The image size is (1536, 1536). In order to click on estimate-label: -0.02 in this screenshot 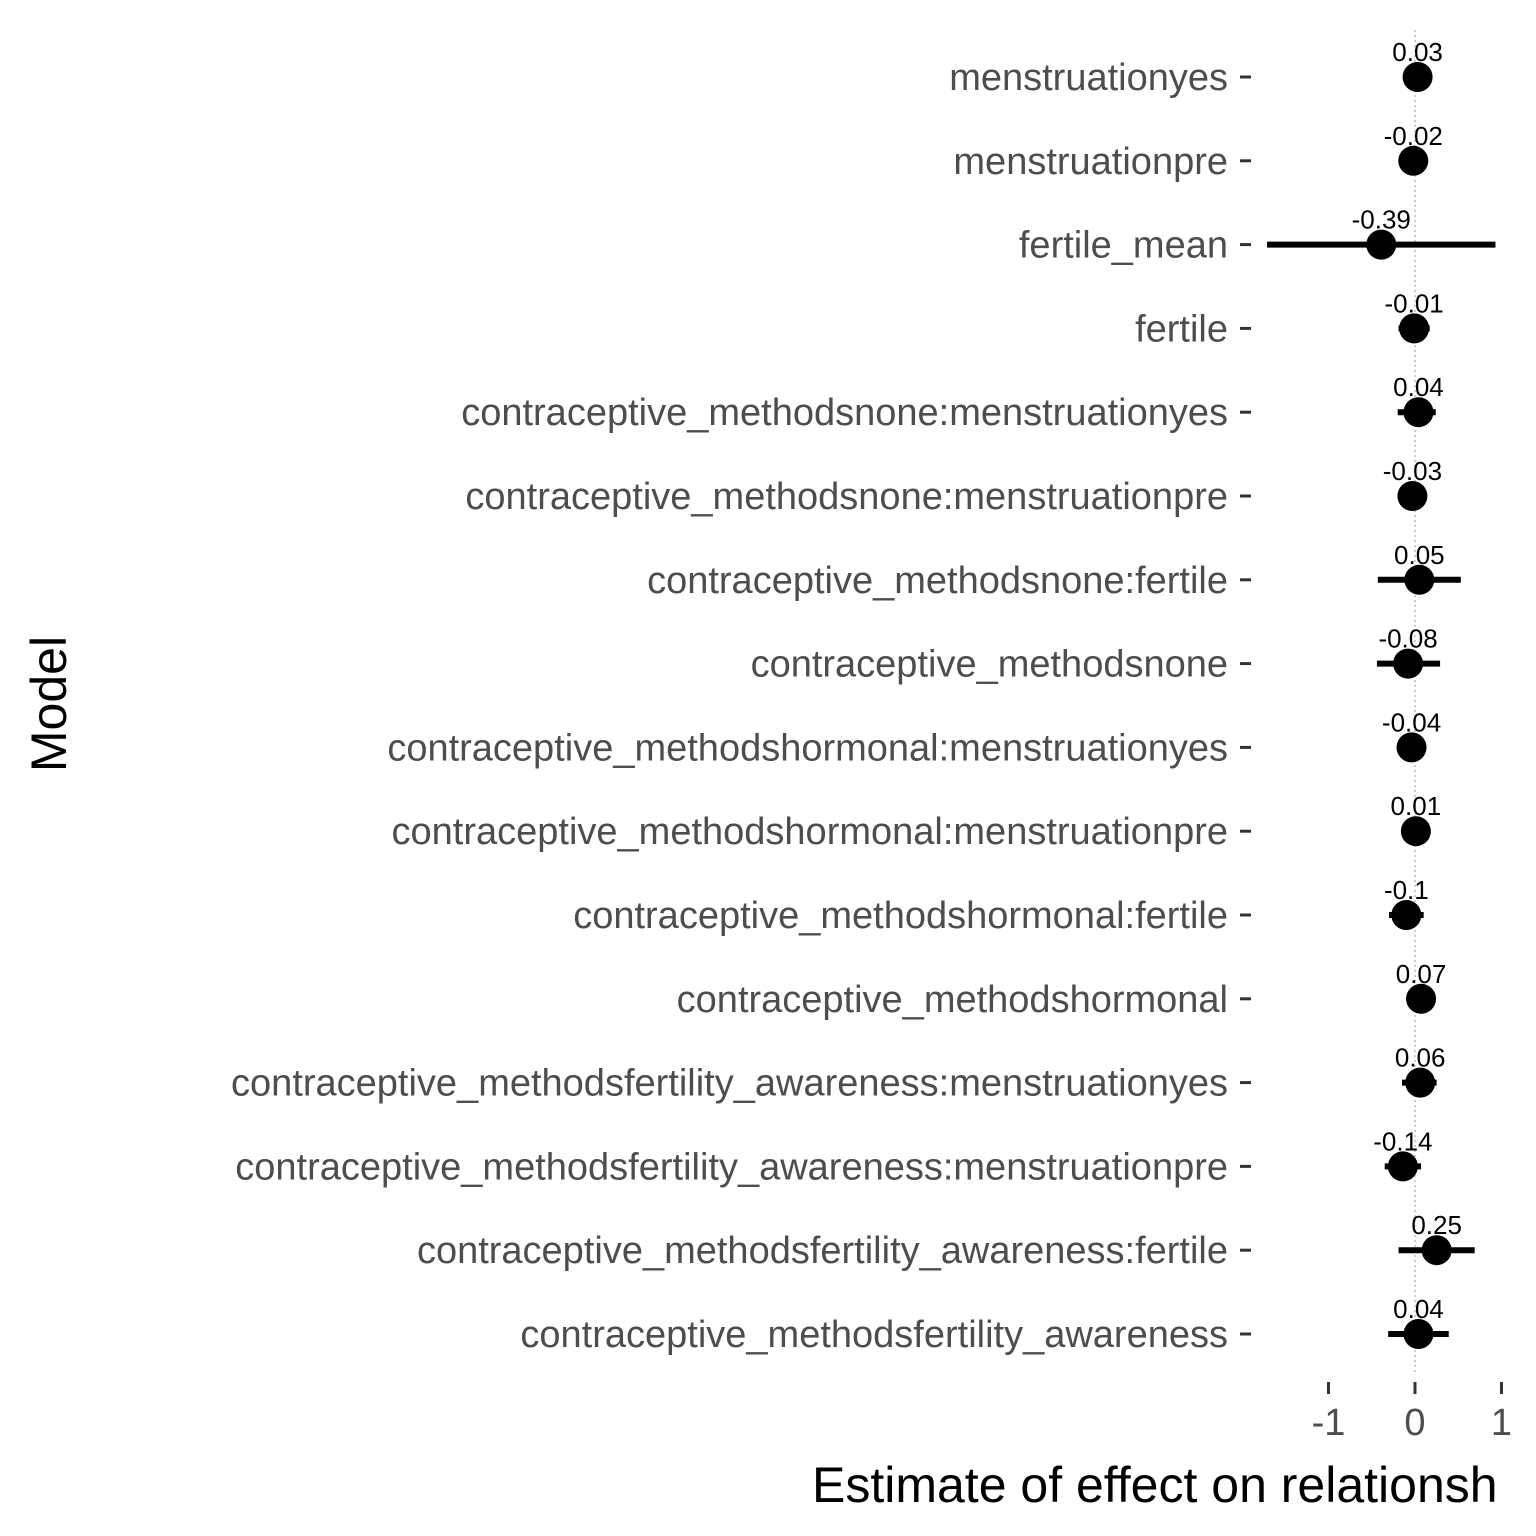, I will do `click(1413, 136)`.